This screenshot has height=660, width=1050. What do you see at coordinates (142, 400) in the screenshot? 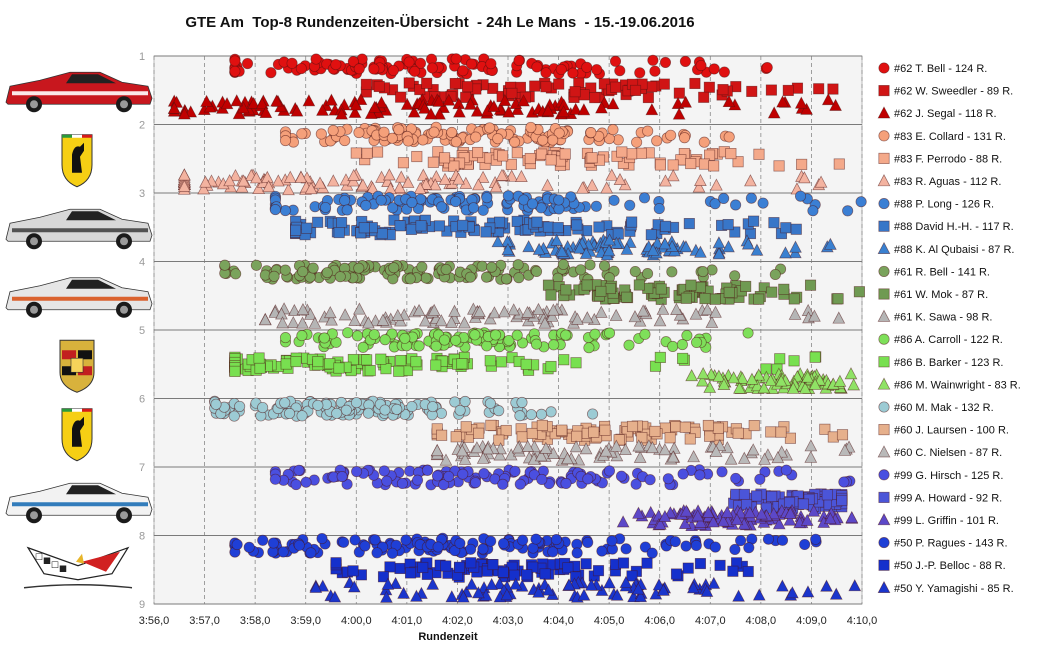
I see `y-tick-label: 6` at bounding box center [142, 400].